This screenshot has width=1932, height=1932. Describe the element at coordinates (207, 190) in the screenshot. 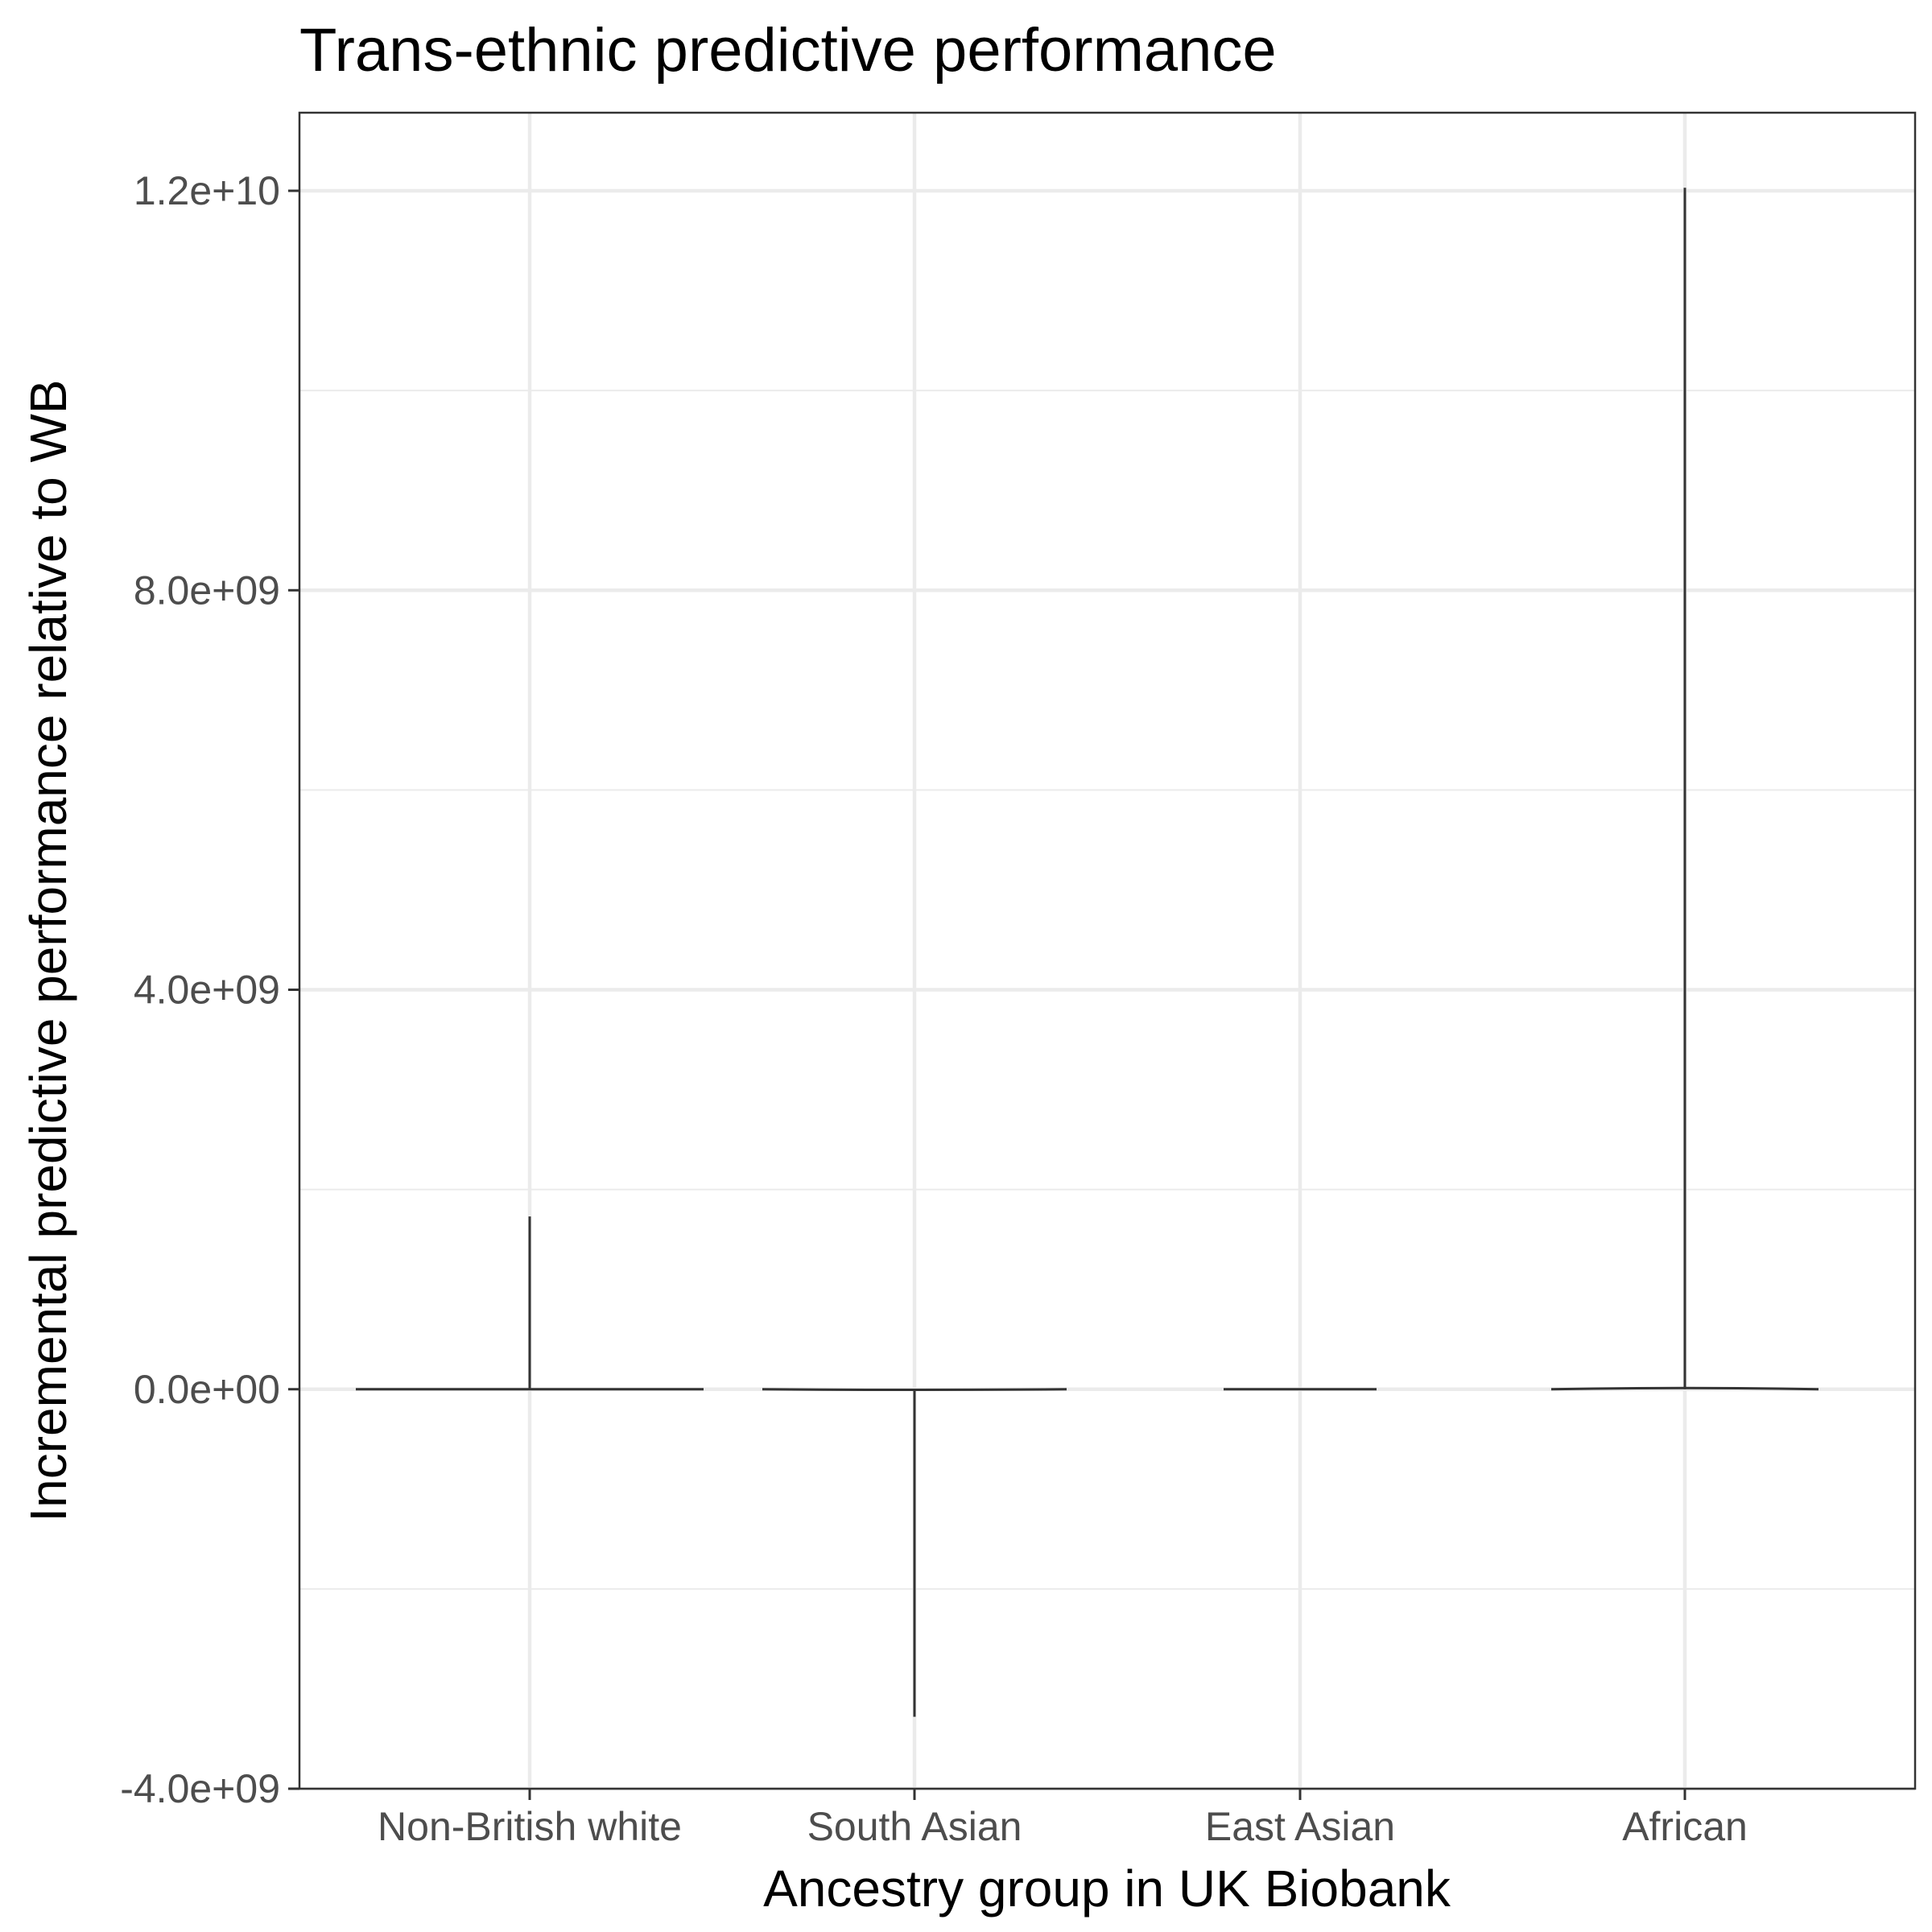

I see `y-tick-label: 1.2e+10` at that location.